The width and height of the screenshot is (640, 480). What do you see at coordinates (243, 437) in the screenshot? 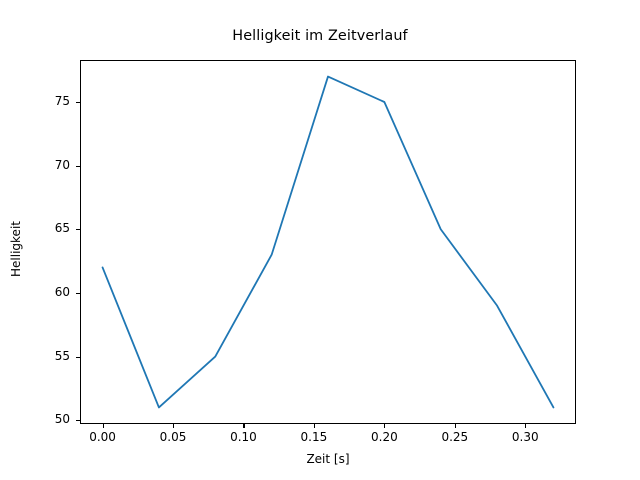
I see `x-tick-label: 0.10` at bounding box center [243, 437].